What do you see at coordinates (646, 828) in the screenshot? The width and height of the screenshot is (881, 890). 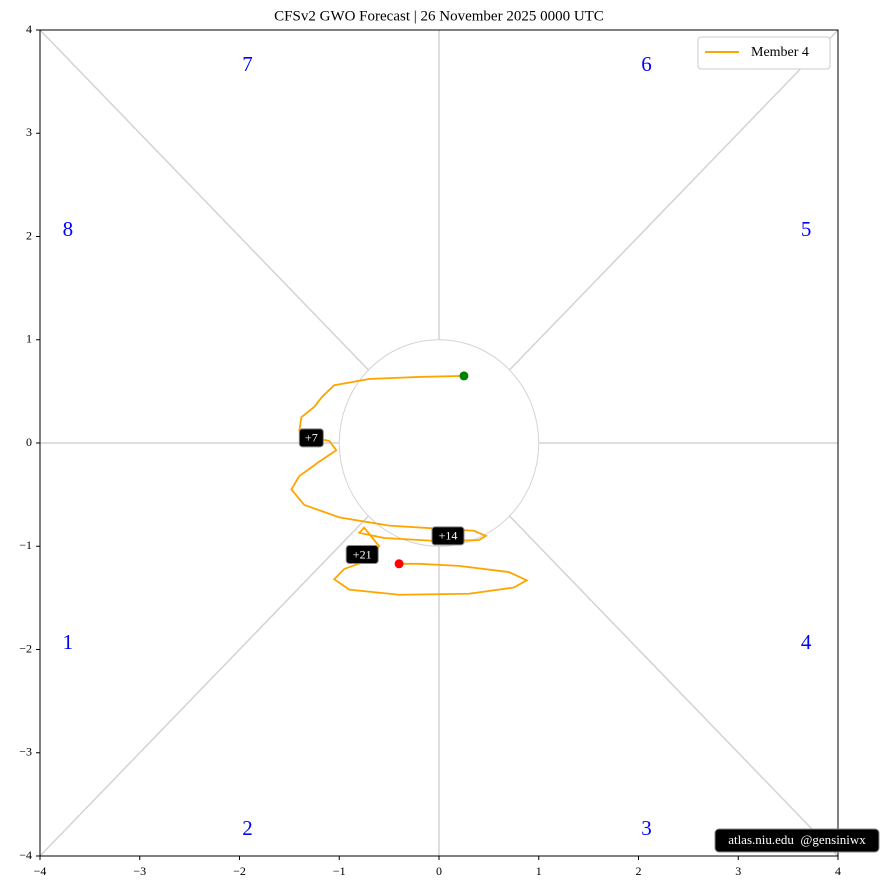 I see `phase-label: 3` at bounding box center [646, 828].